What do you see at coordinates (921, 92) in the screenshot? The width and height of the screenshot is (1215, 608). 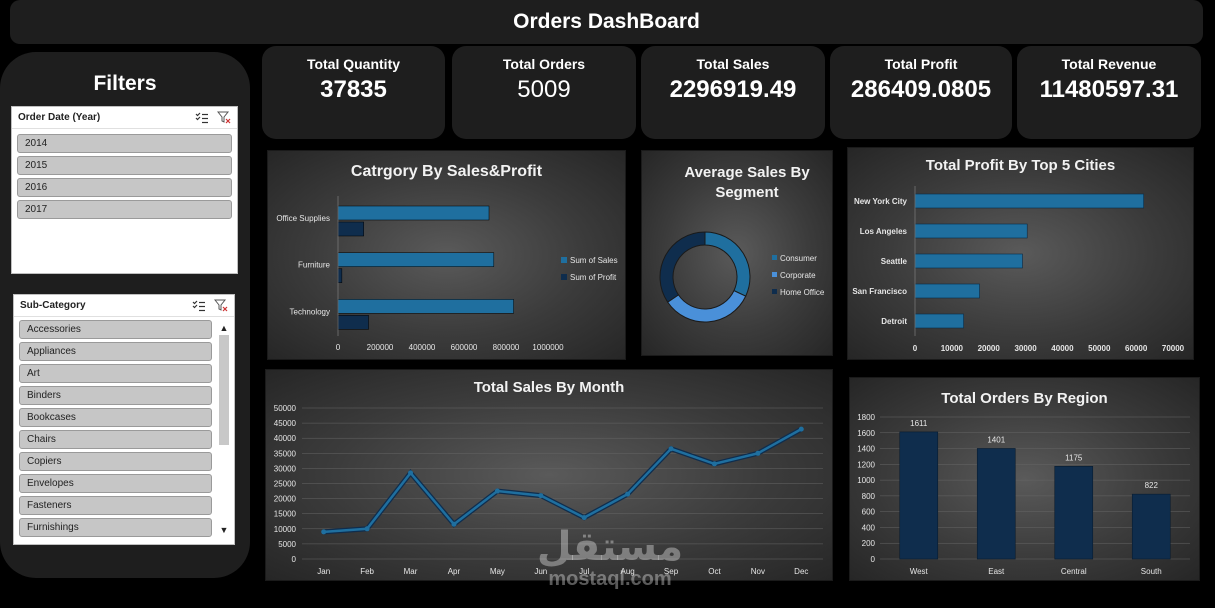 I see `kpi-card-total-profit: Total Profit 286409.0805` at bounding box center [921, 92].